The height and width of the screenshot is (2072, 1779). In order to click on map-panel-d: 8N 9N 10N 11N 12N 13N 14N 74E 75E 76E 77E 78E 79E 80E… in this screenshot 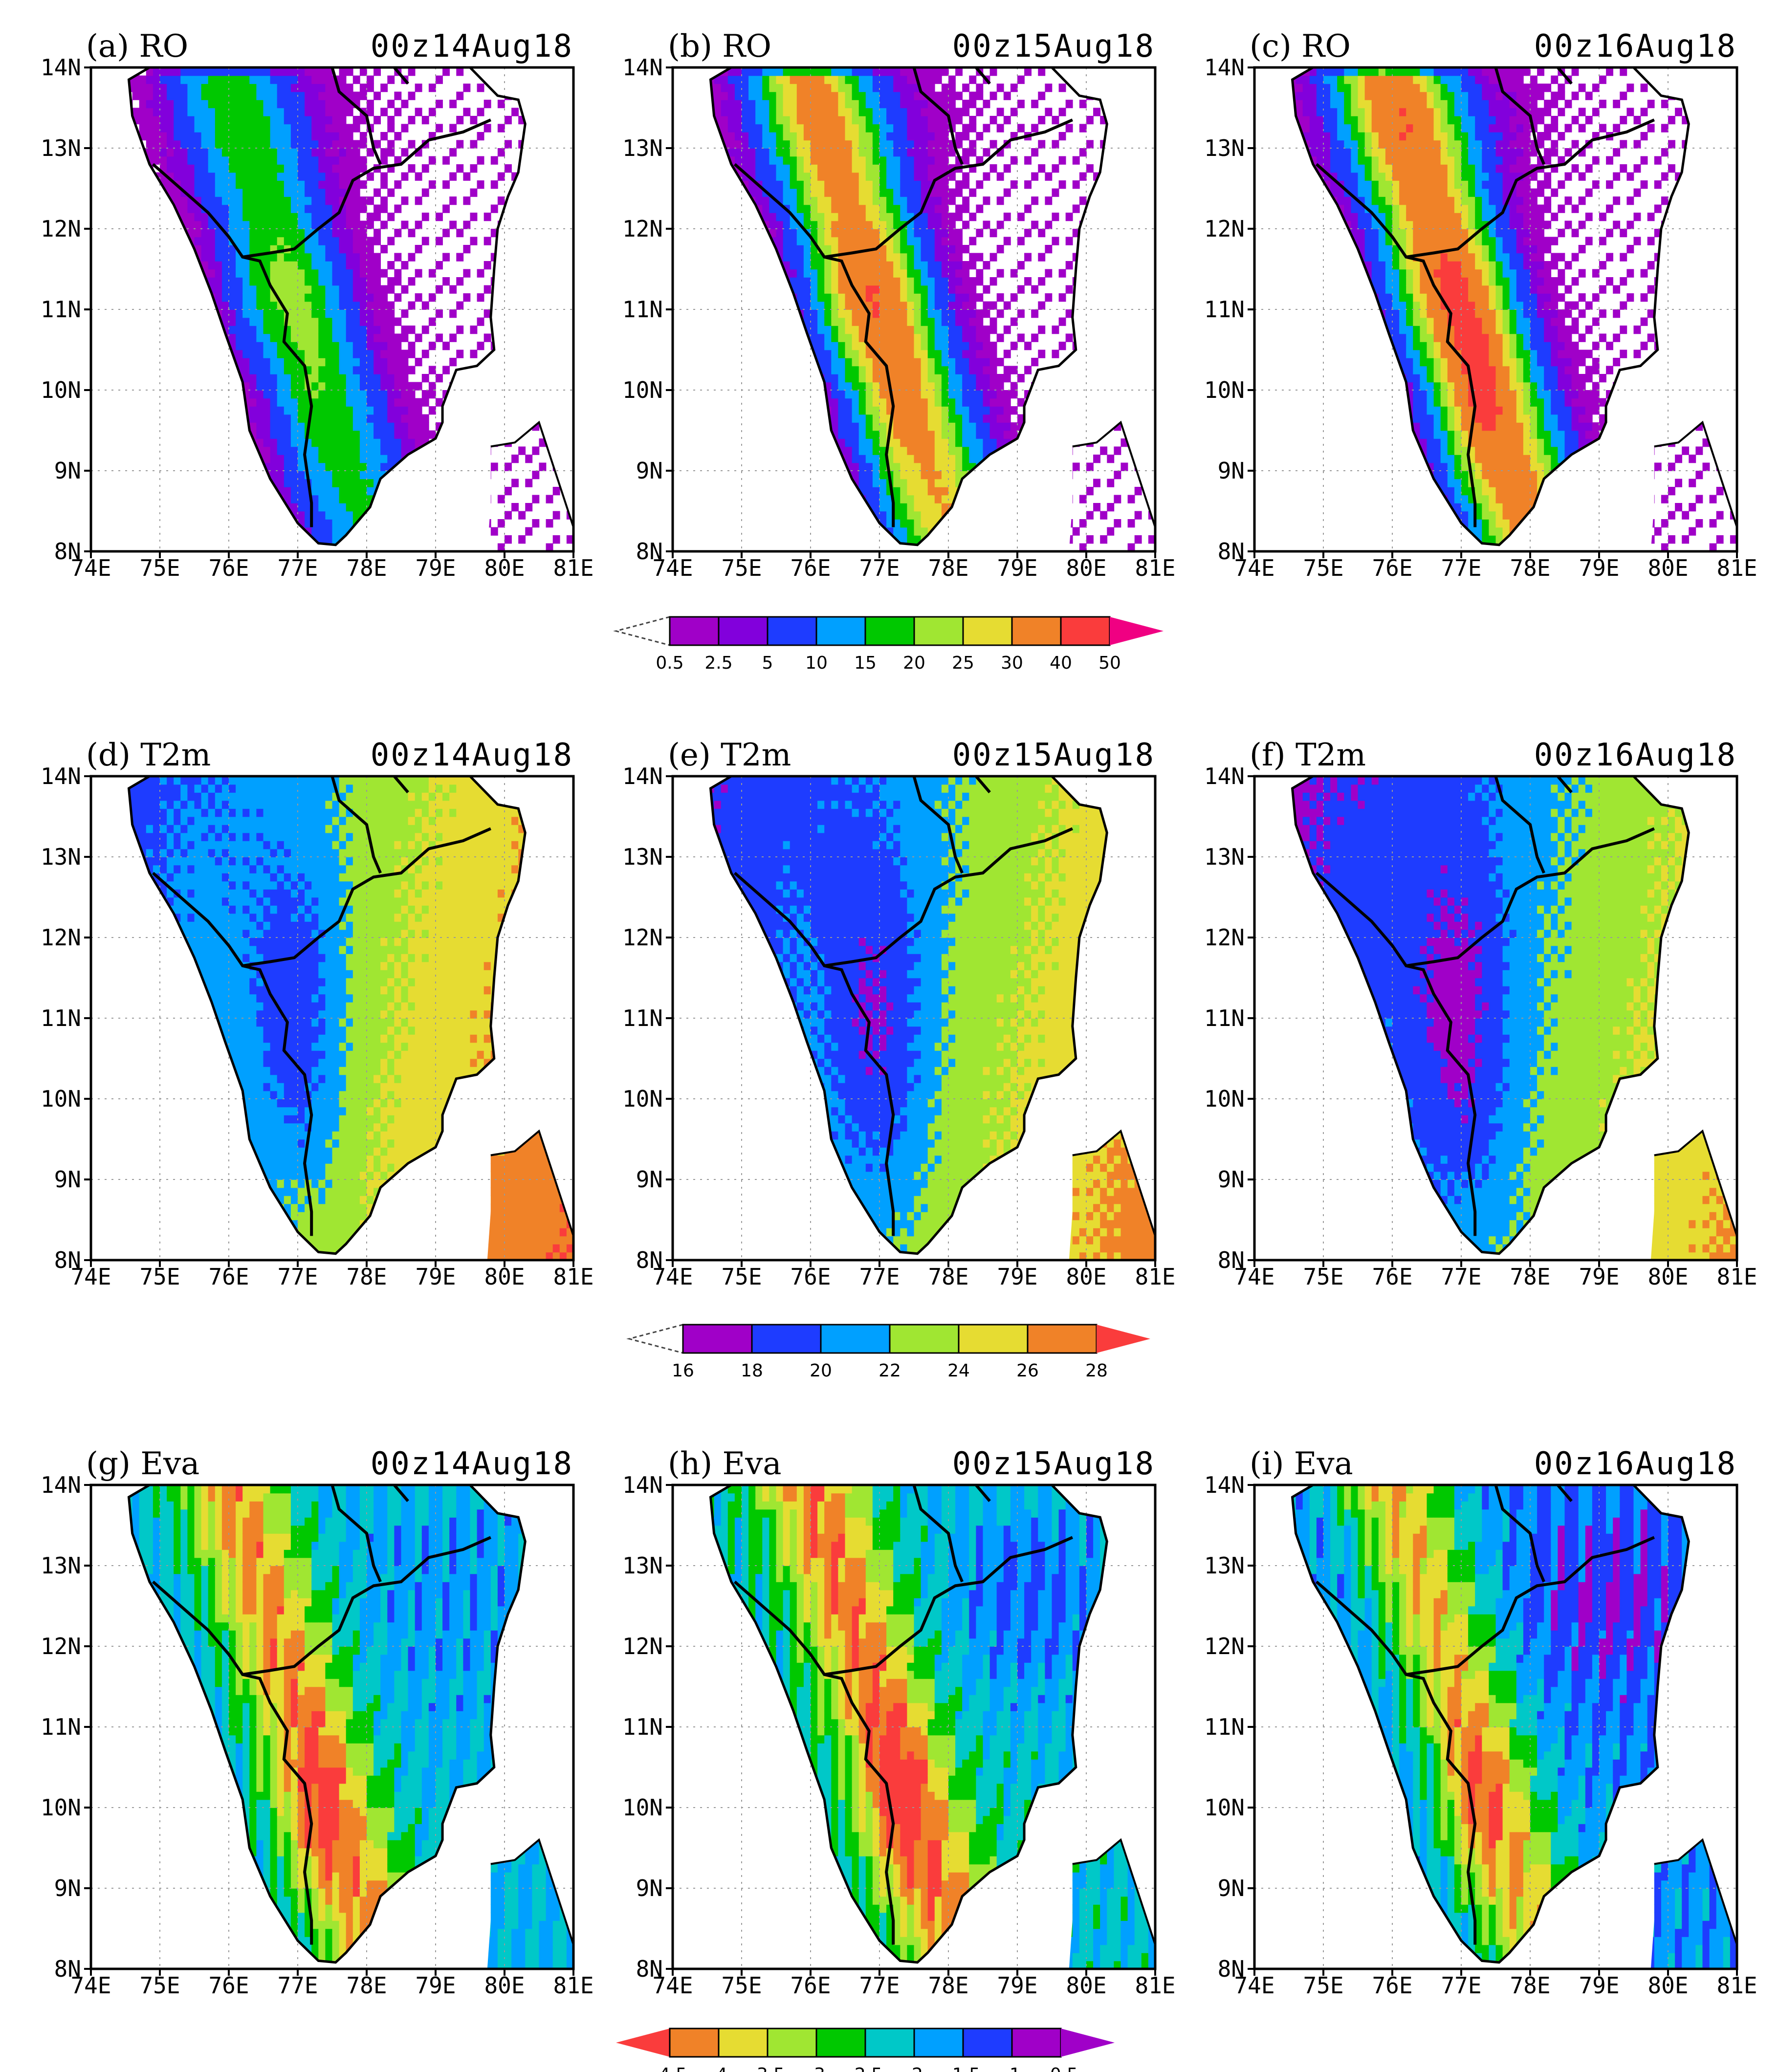, I will do `click(317, 1013)`.